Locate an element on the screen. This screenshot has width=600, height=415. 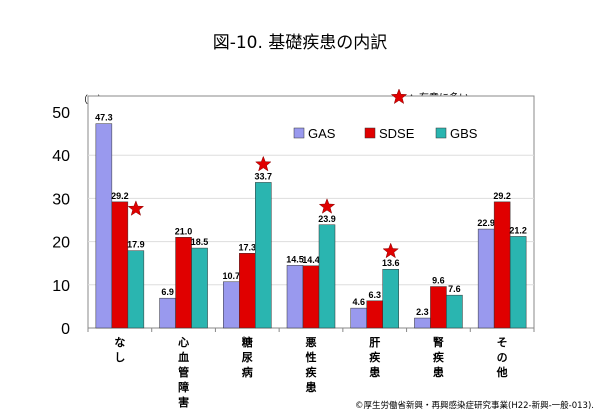
legend-star-icon is located at coordinates (399, 96).